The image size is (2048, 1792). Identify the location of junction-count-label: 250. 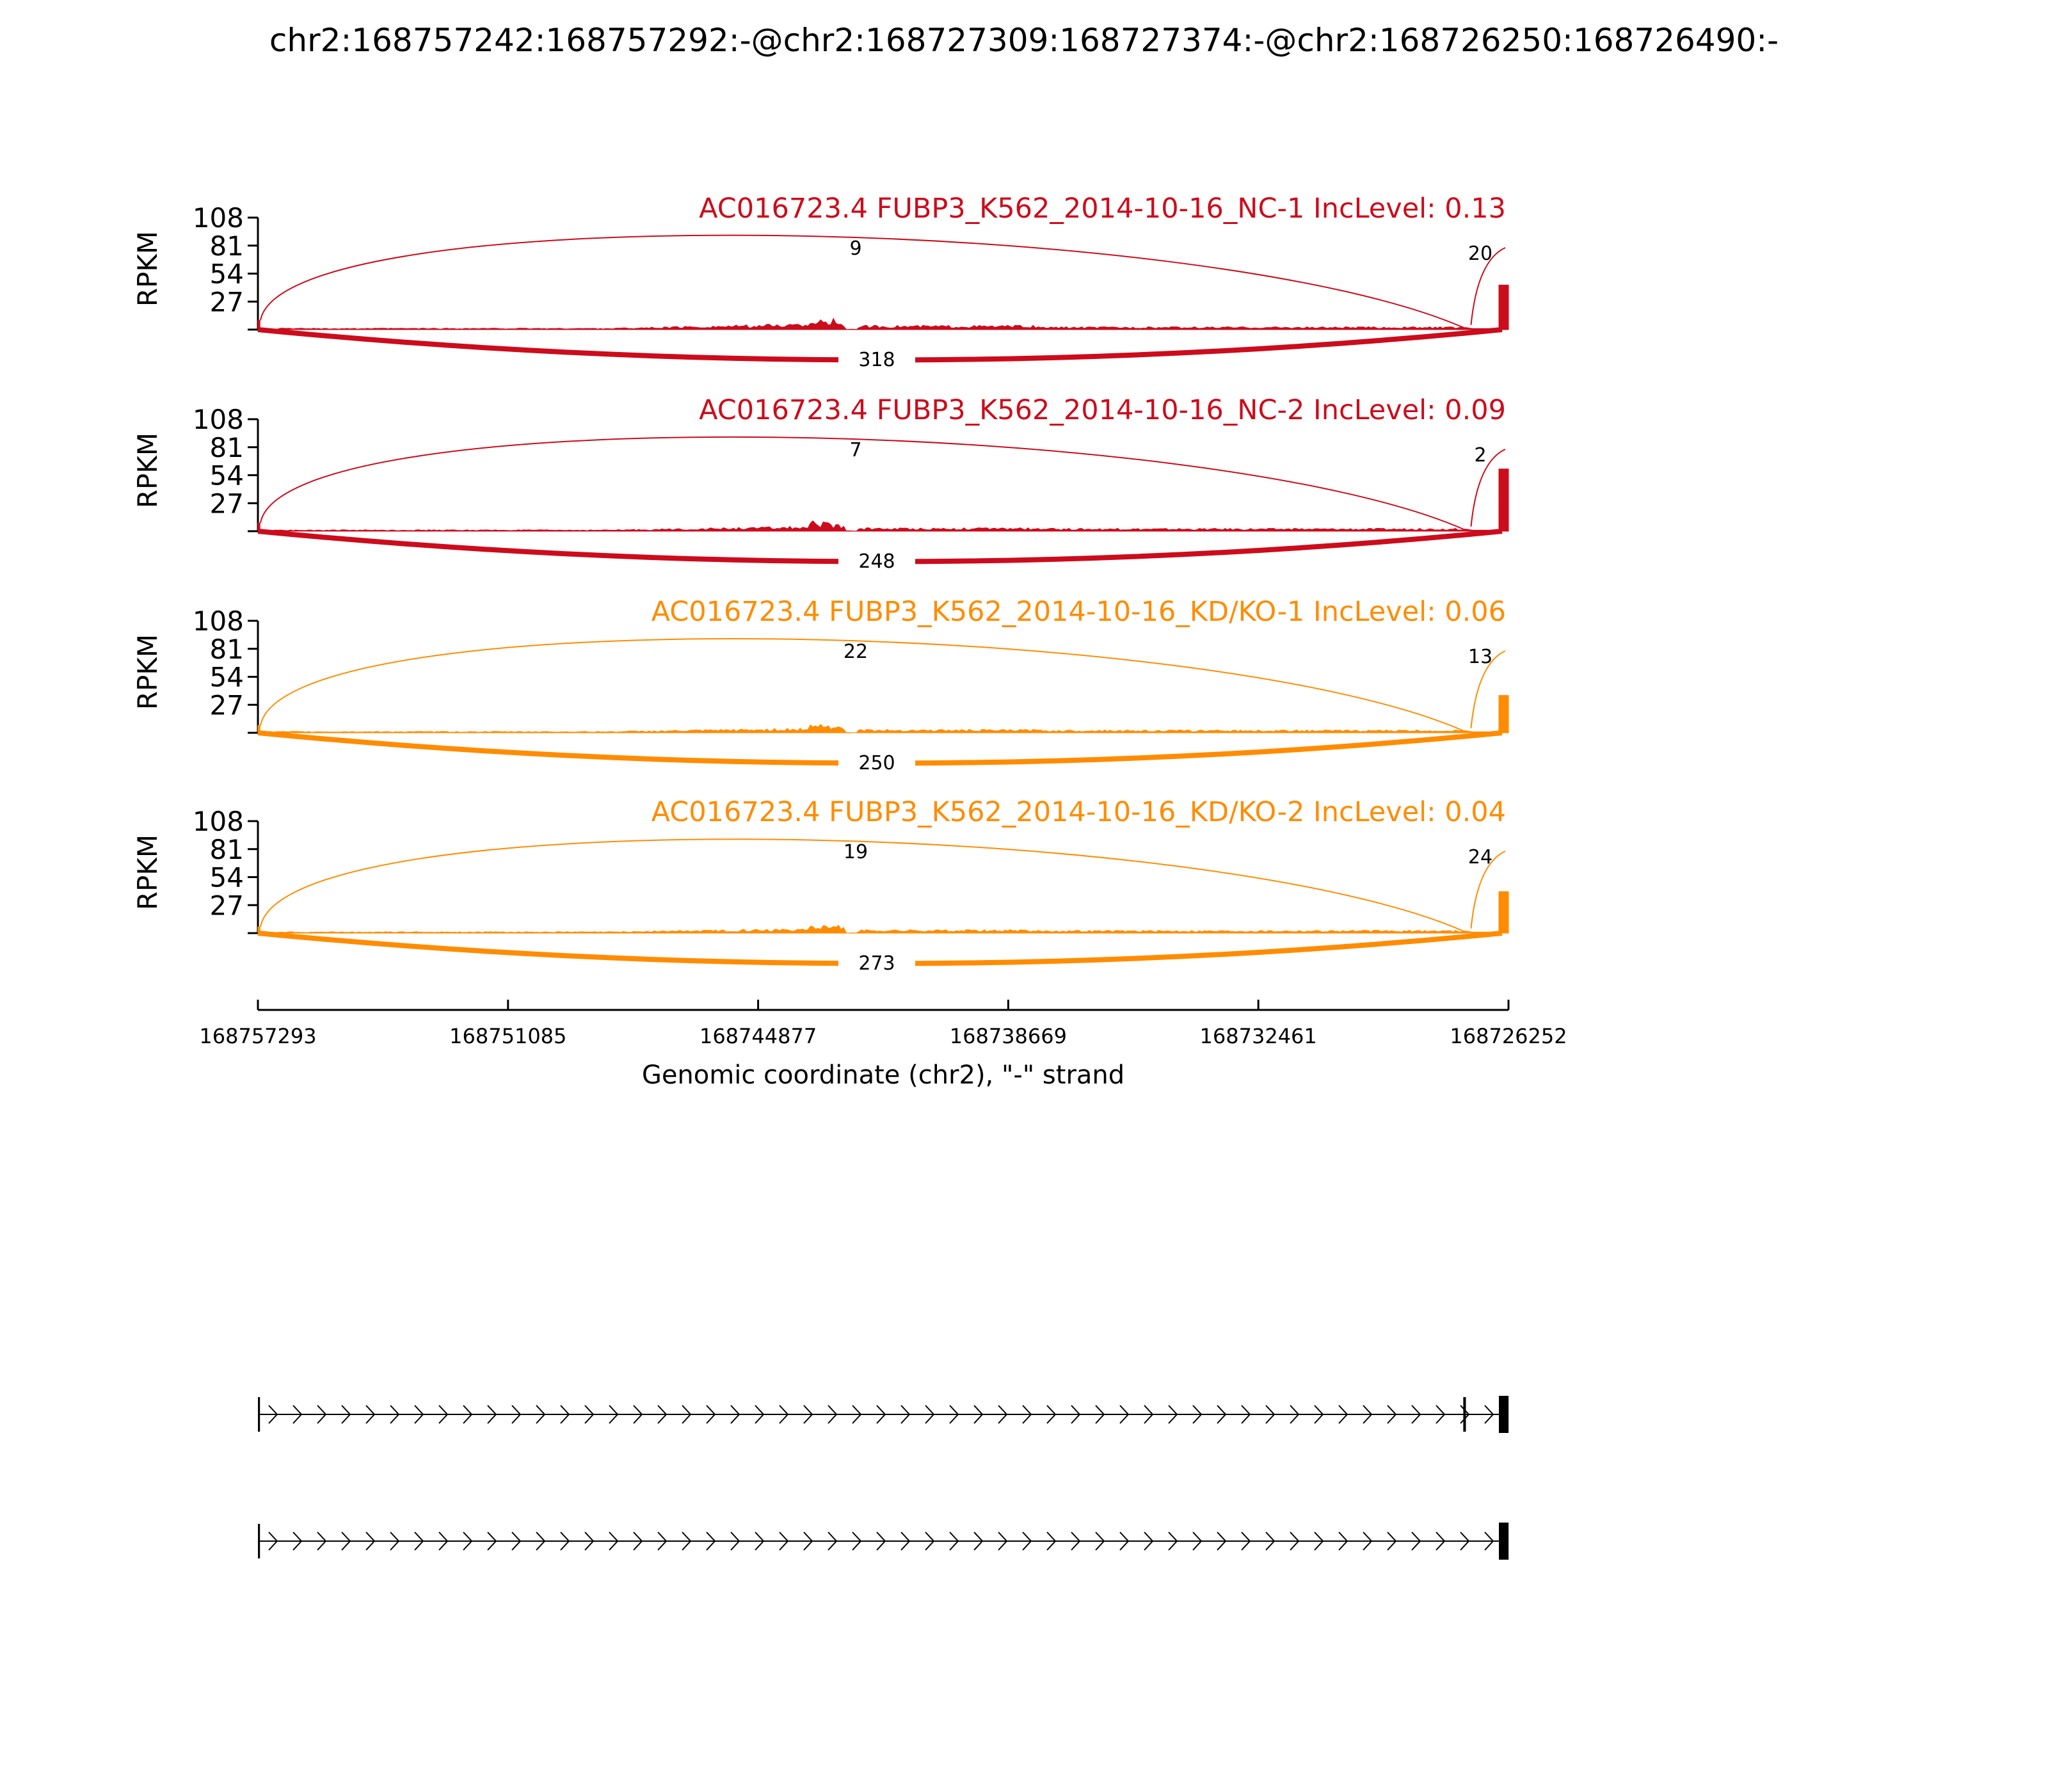
(876, 763).